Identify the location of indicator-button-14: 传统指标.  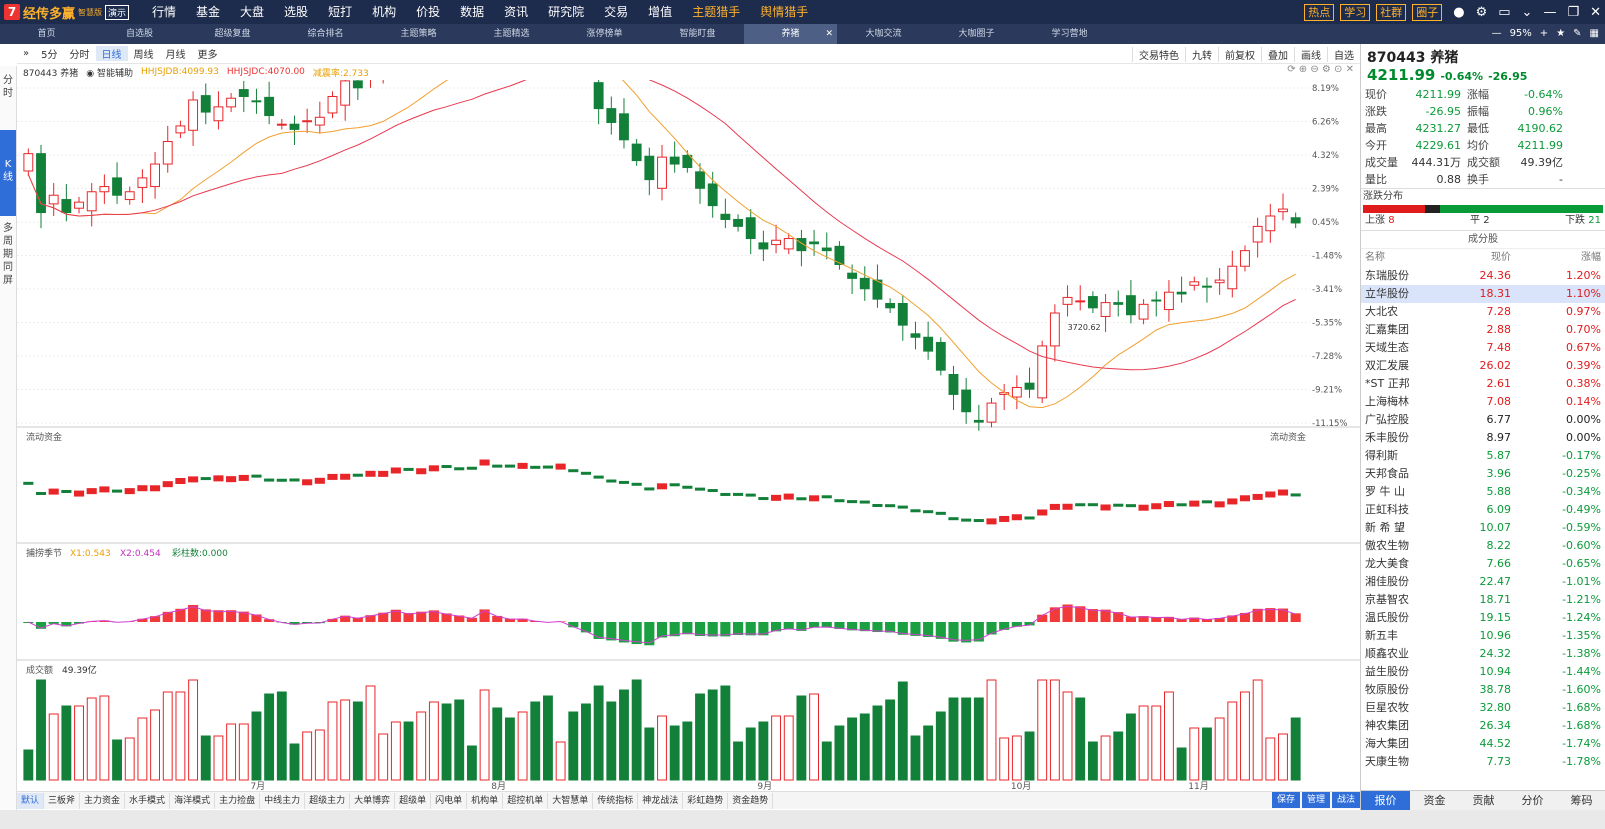
(616, 800).